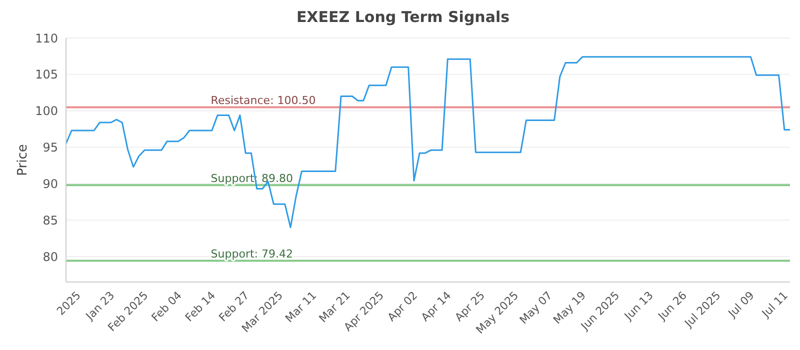  Describe the element at coordinates (301, 307) in the screenshot. I see `x-tick-label: Mar 11` at that location.